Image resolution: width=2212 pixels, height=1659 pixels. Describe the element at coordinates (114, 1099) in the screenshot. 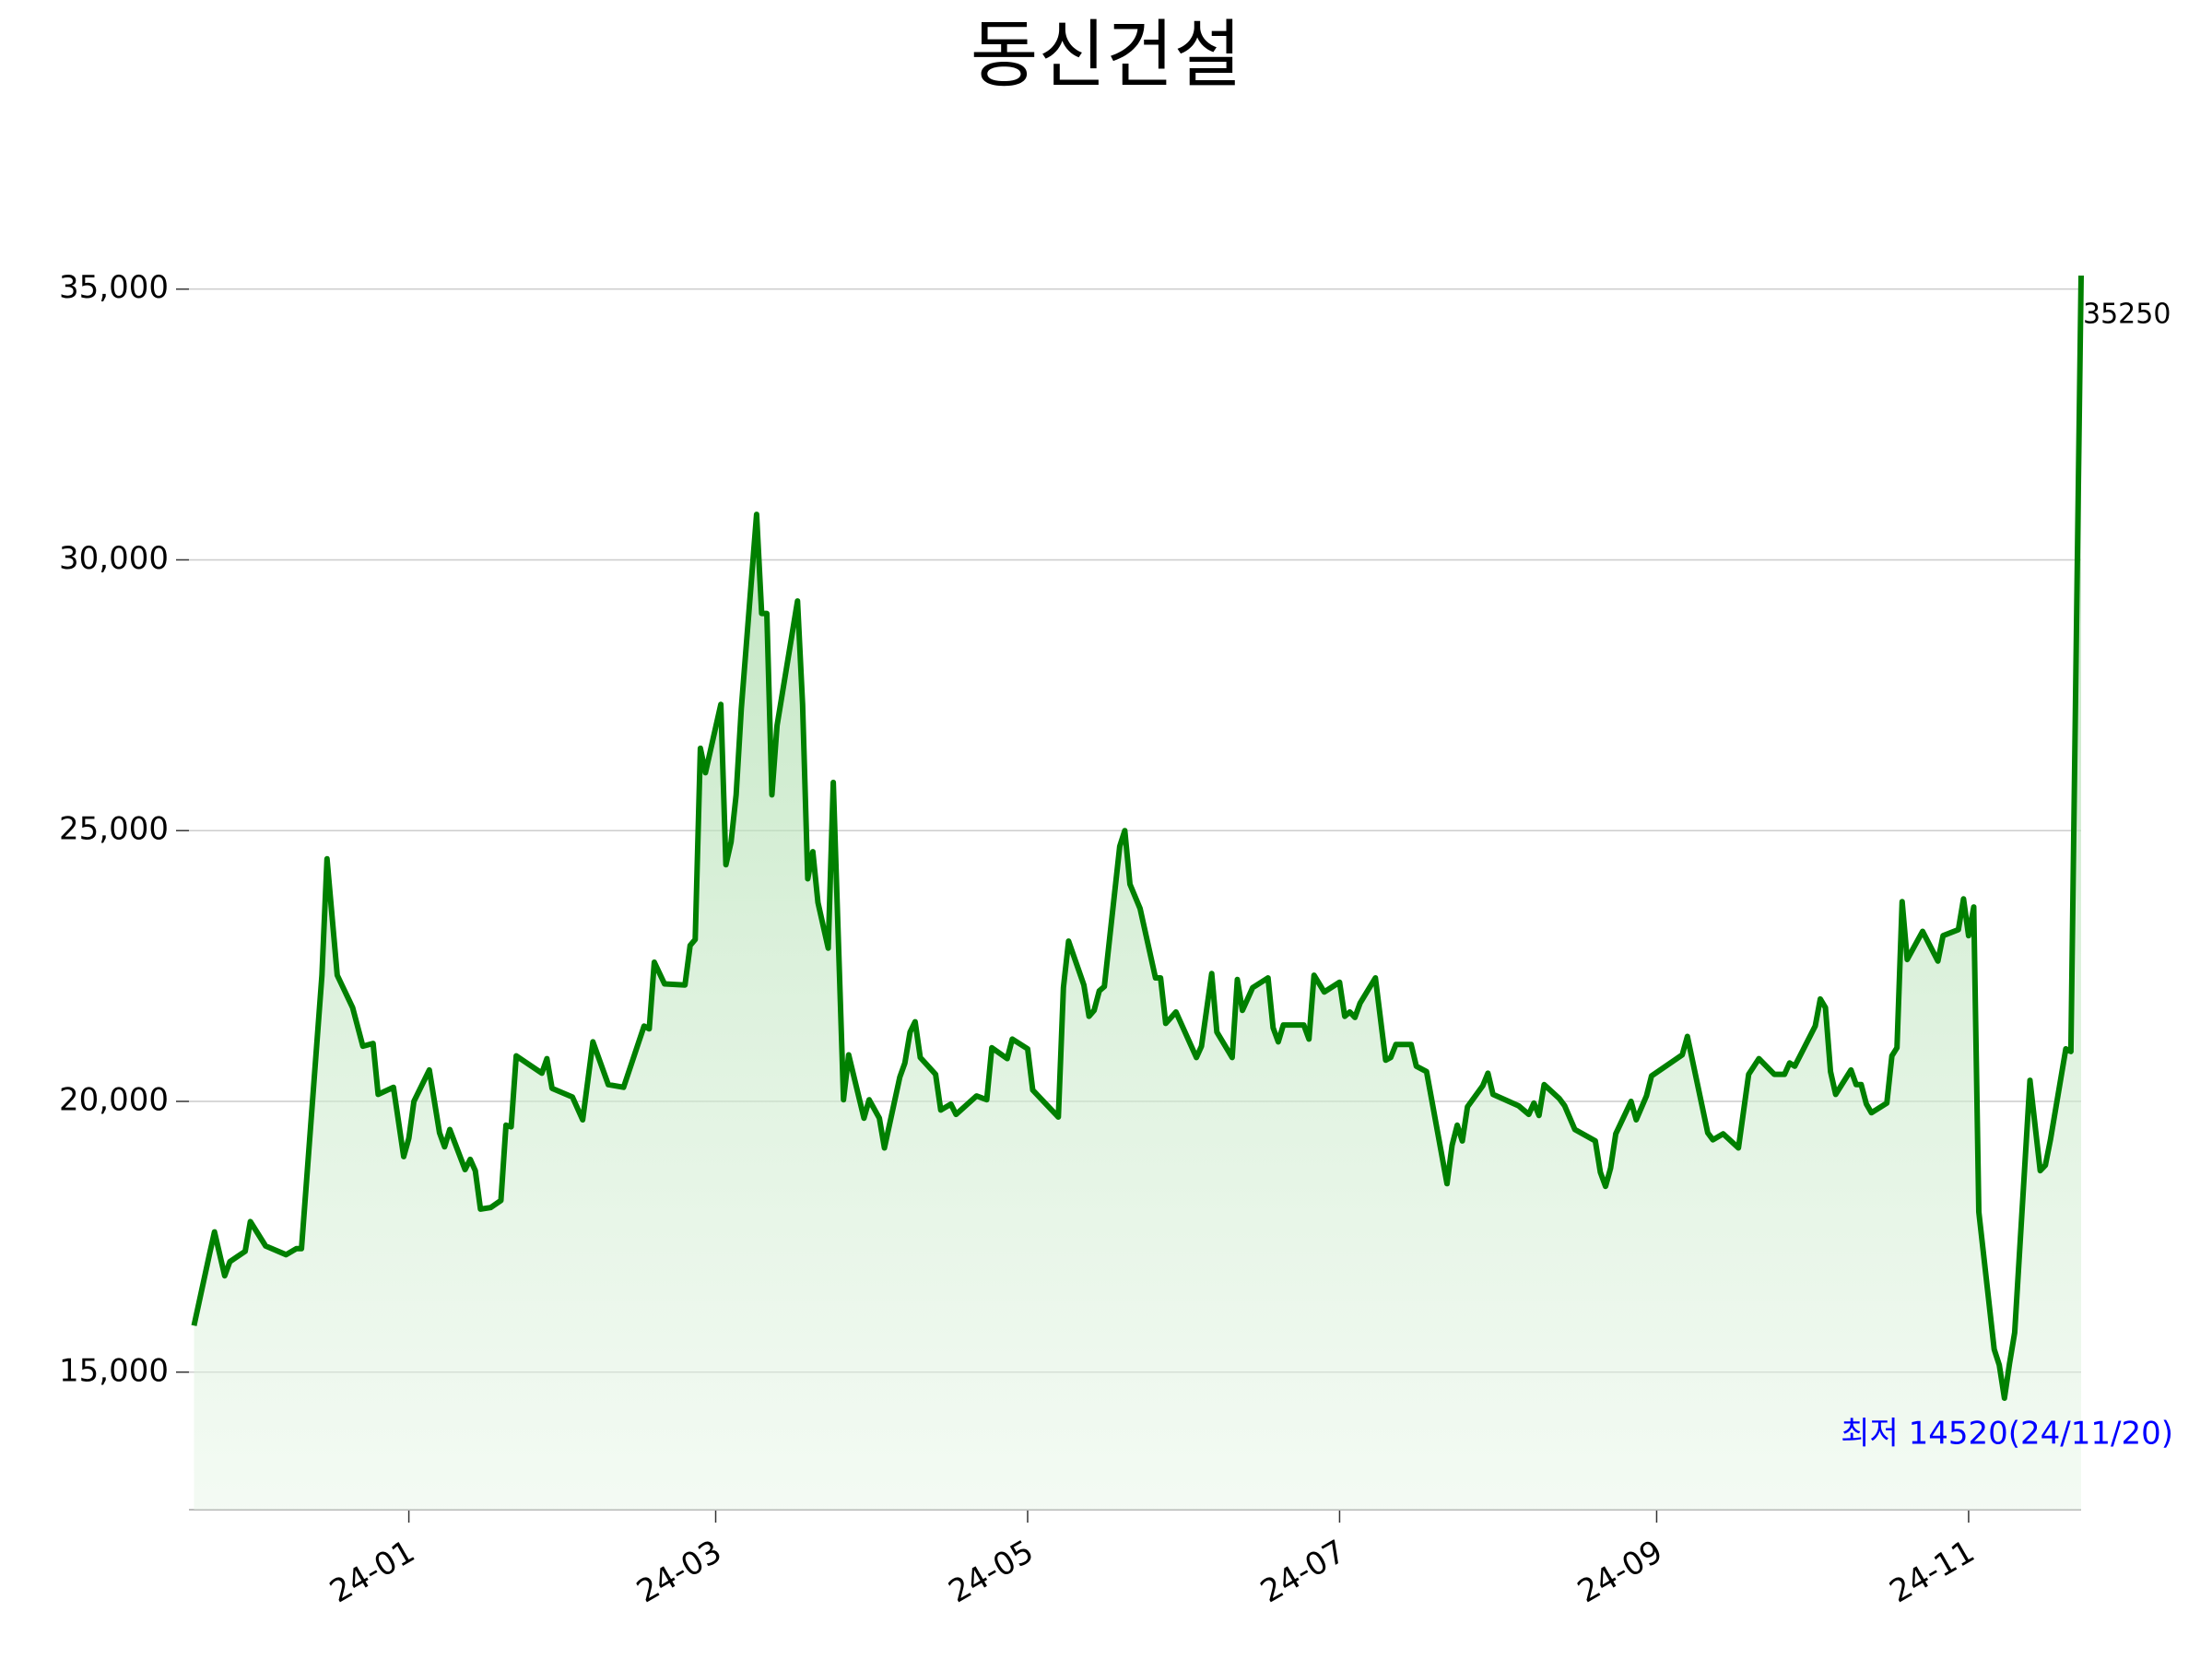

I see `y-tick-label: 20,000` at that location.